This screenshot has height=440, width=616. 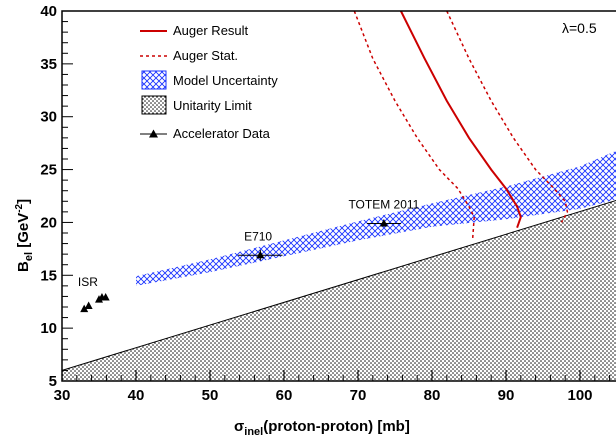 I want to click on y-tick-label-30: 30, so click(x=48, y=117).